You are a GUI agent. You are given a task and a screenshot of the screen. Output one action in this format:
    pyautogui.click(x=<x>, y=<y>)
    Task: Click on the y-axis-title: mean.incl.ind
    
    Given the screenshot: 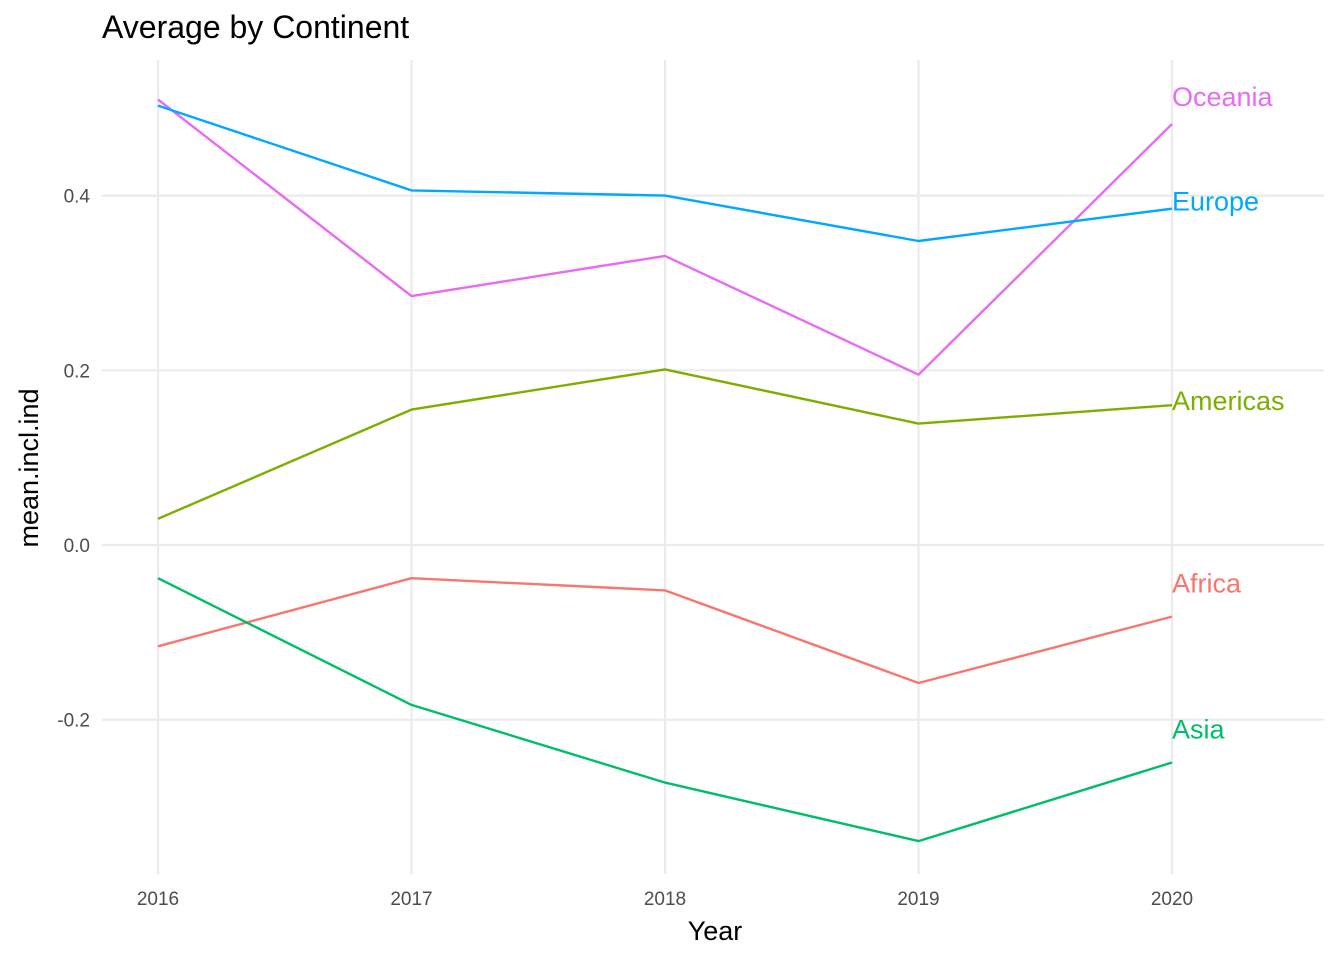 What is the action you would take?
    pyautogui.click(x=29, y=467)
    